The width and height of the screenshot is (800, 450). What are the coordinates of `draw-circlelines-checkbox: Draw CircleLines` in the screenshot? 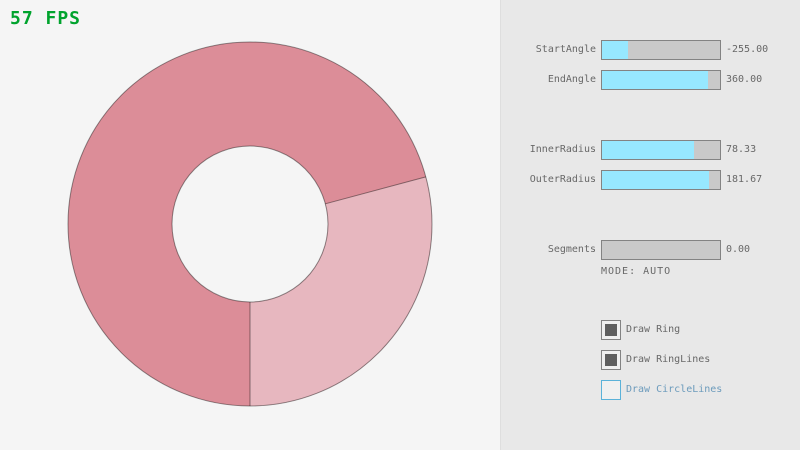 It's located at (700, 390).